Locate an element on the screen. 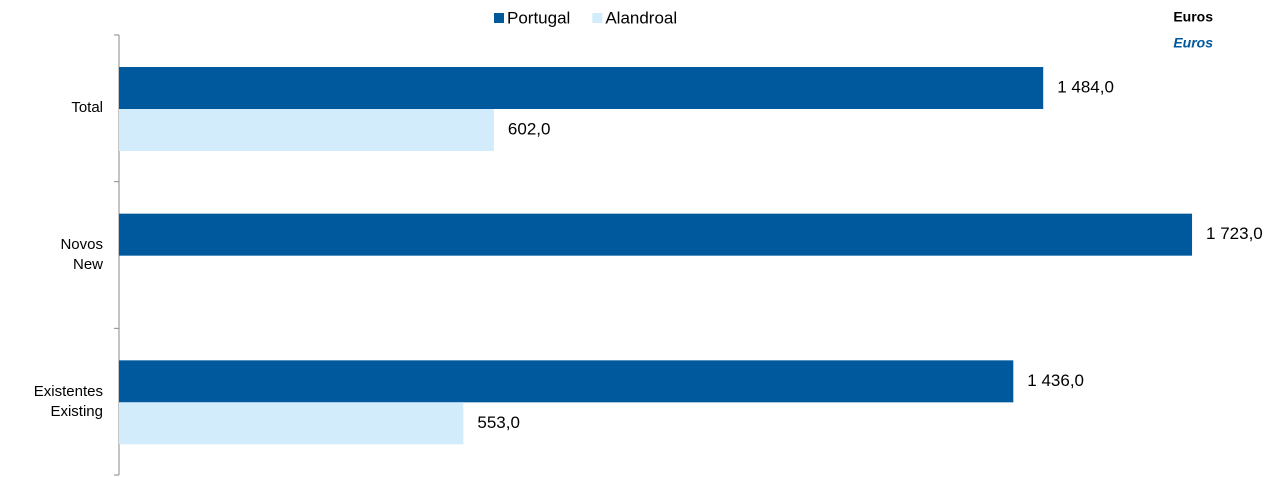 The image size is (1279, 477). data-label: 602,0 is located at coordinates (529, 128).